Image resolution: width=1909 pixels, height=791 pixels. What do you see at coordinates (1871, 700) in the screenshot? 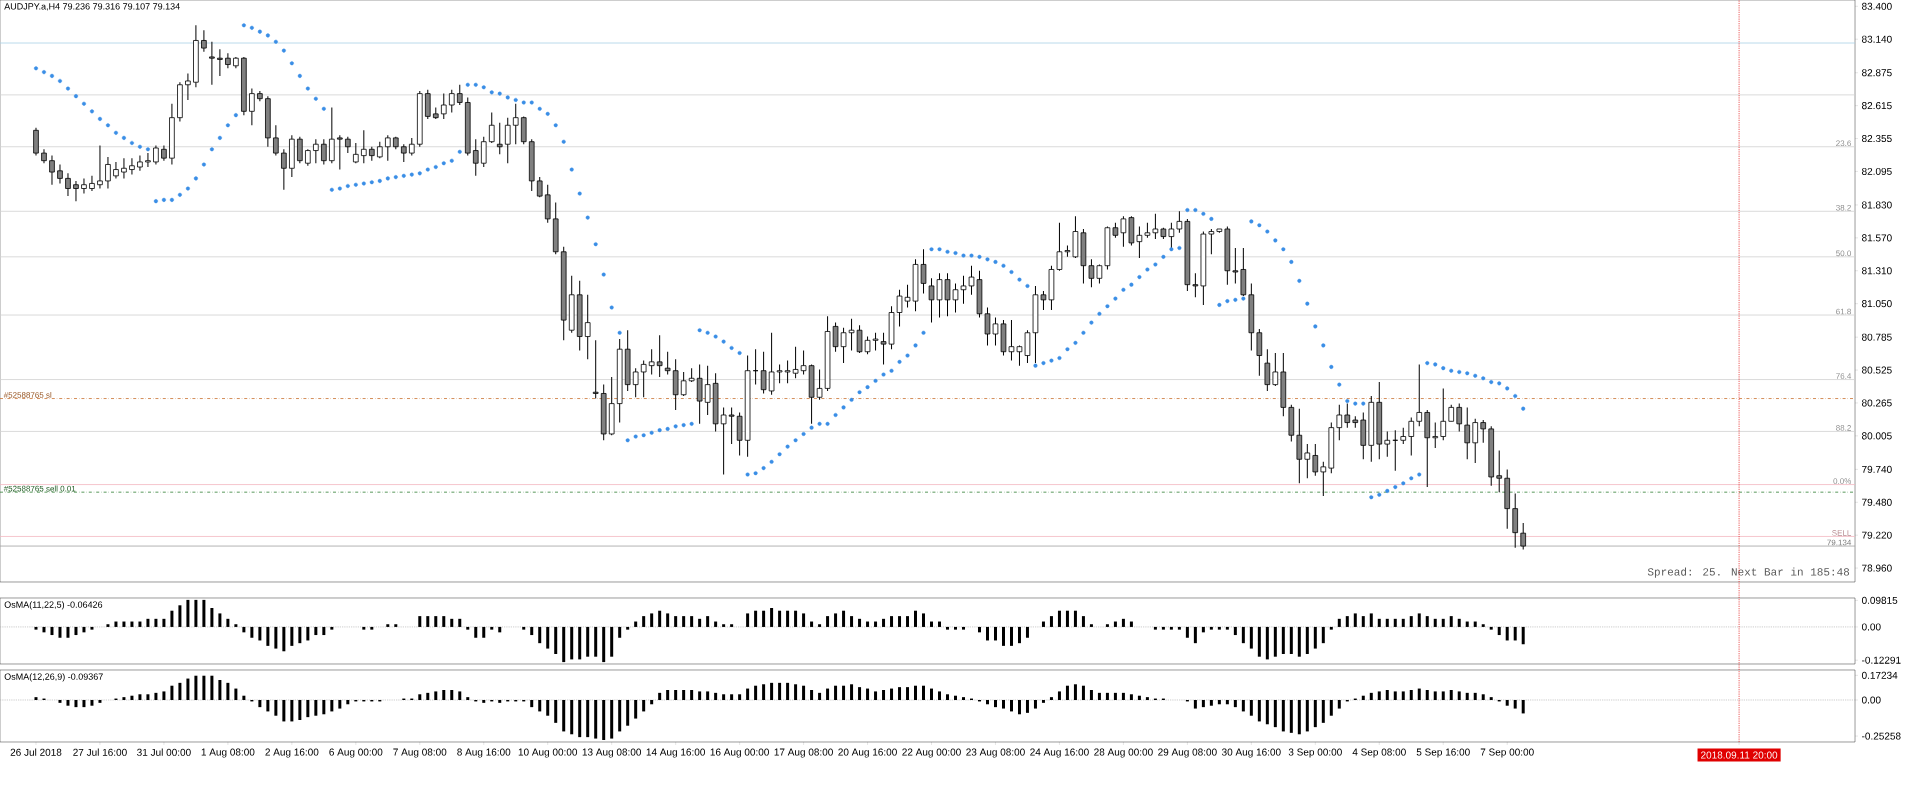
I see `y-tick-label: 0.00` at bounding box center [1871, 700].